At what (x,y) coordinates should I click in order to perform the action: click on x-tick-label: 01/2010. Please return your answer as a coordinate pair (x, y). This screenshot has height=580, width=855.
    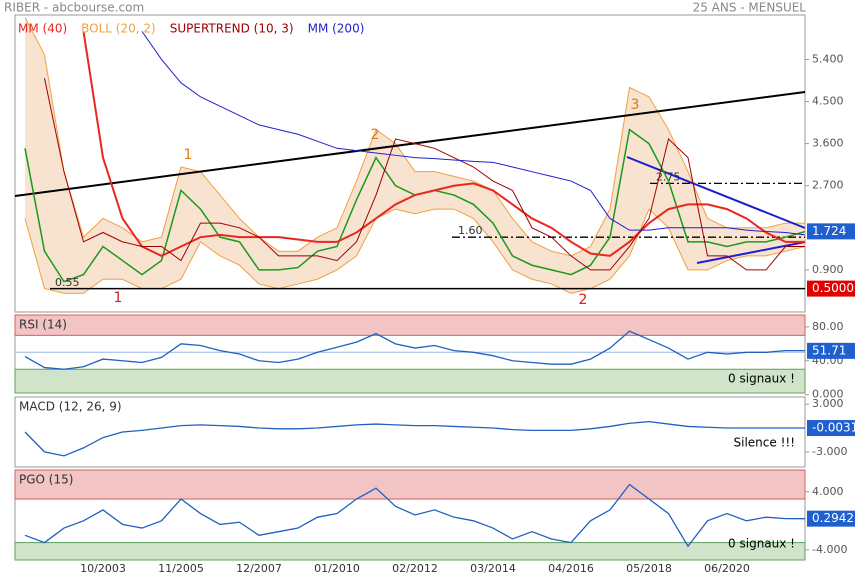
    Looking at the image, I should click on (337, 568).